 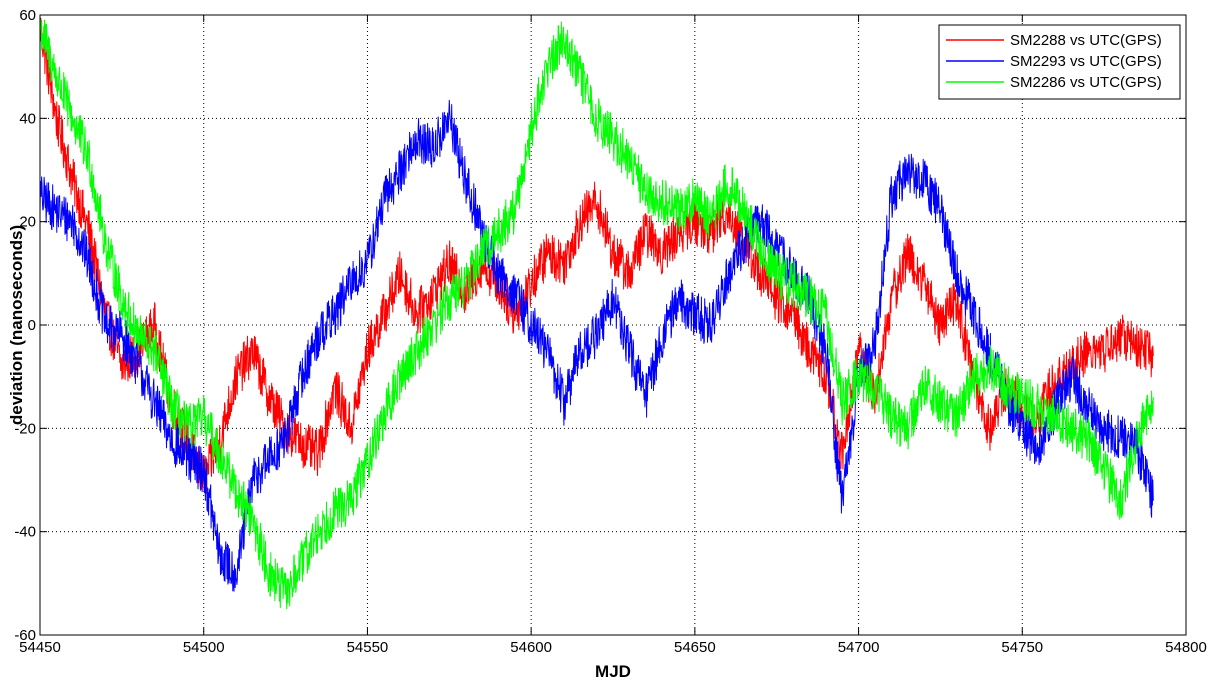 I want to click on x-tick-label: 54800, so click(x=1186, y=647).